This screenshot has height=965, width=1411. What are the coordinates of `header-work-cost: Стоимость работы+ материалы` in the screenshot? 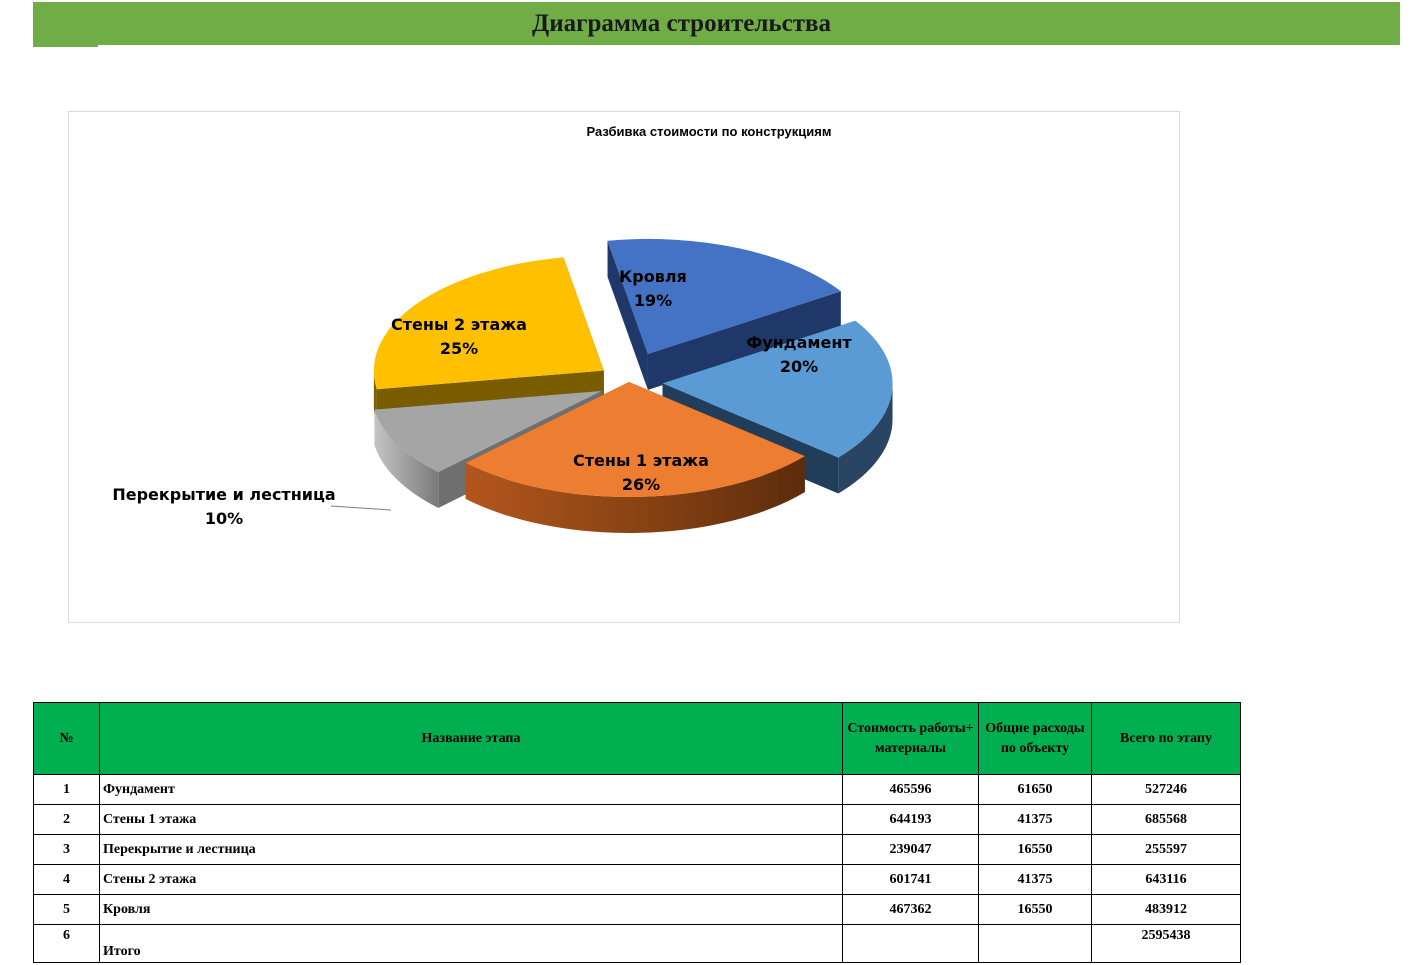 It's located at (910, 738).